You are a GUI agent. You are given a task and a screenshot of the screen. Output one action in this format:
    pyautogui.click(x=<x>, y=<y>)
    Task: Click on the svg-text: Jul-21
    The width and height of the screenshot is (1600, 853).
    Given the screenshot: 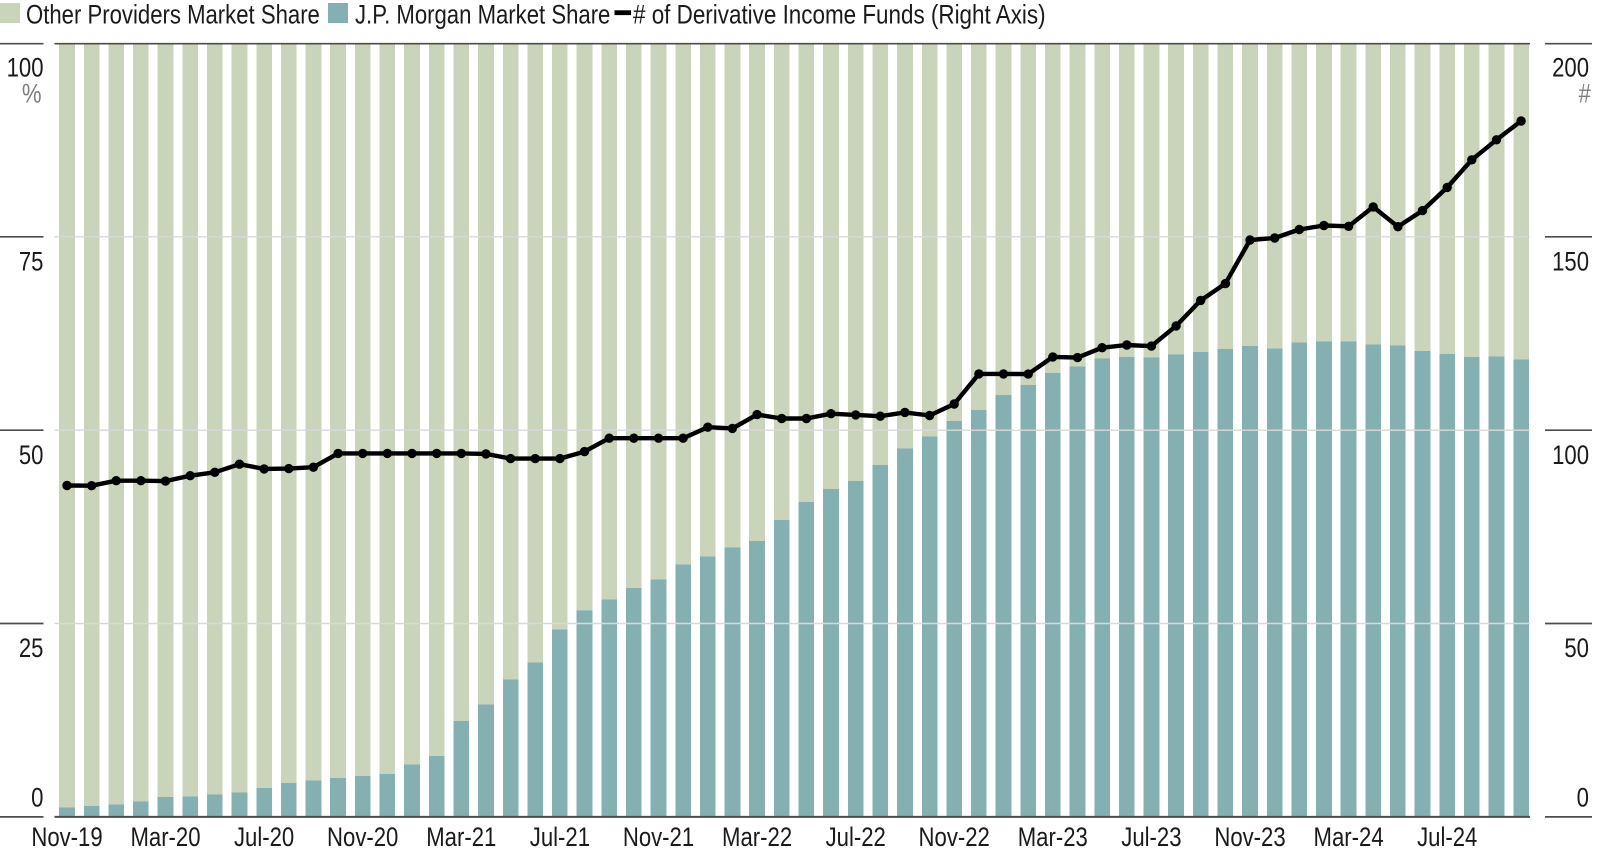 What is the action you would take?
    pyautogui.click(x=560, y=838)
    